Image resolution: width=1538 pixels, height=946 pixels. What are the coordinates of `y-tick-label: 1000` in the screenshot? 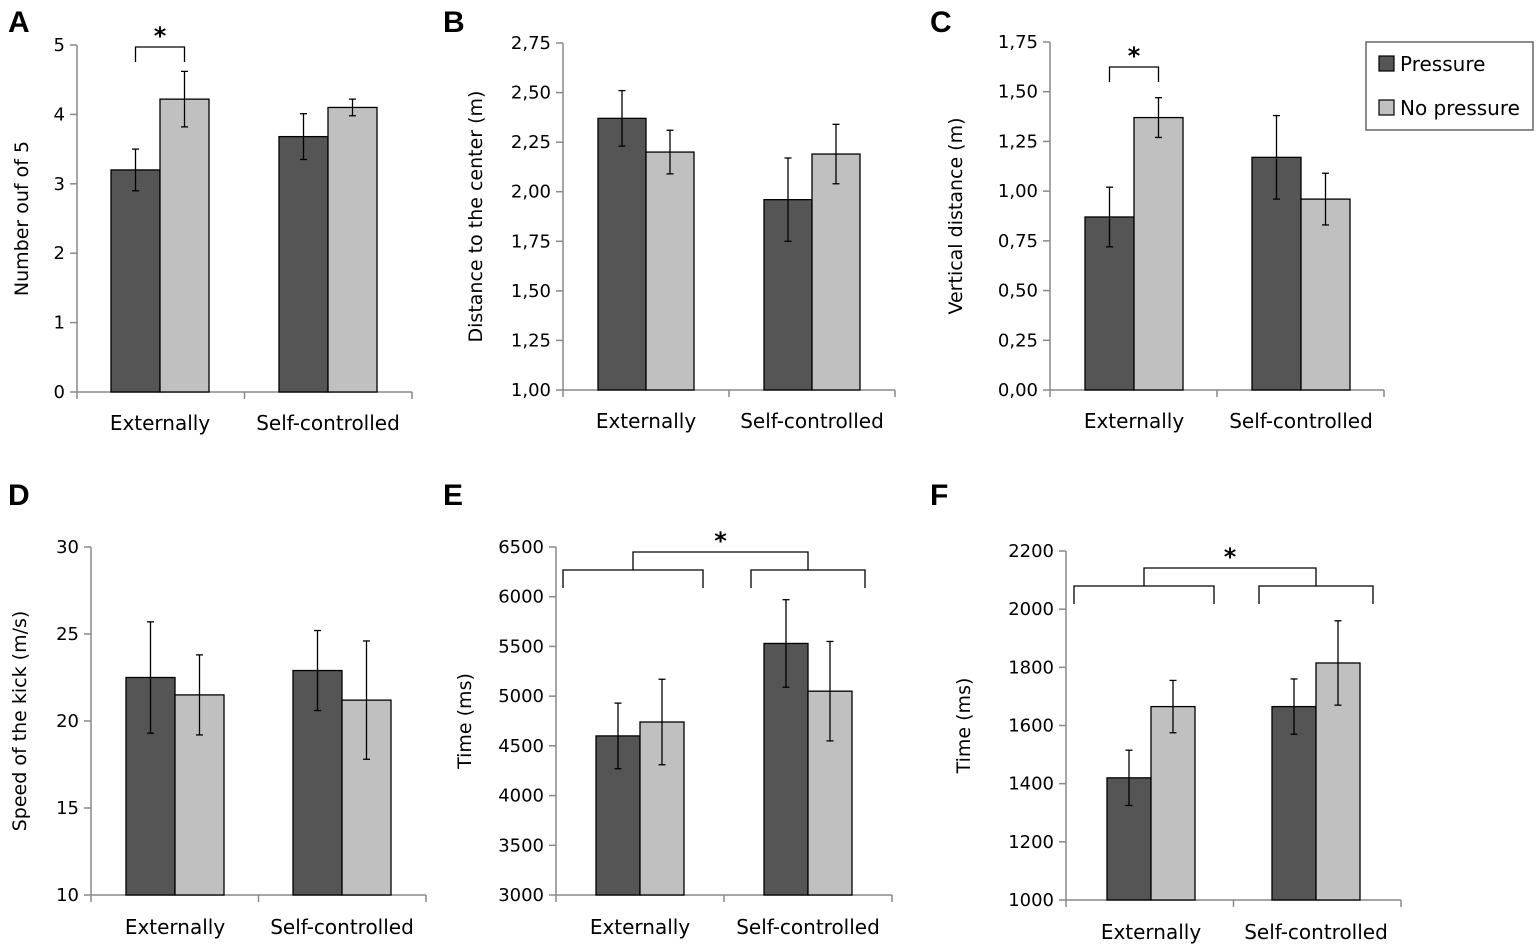 It's located at (1031, 900).